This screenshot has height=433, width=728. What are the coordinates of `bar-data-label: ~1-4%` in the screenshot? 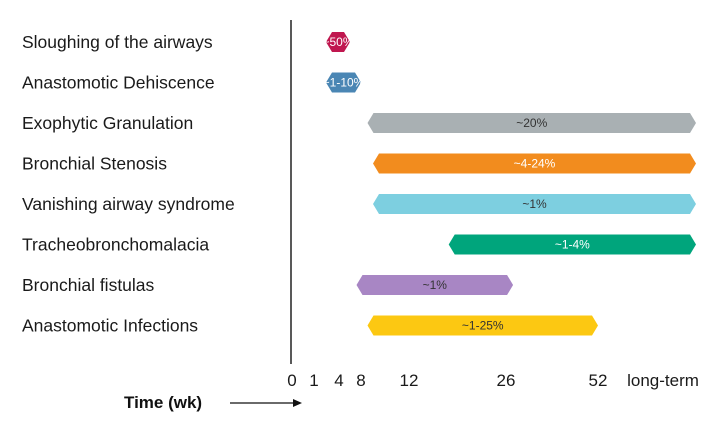 It's located at (572, 245).